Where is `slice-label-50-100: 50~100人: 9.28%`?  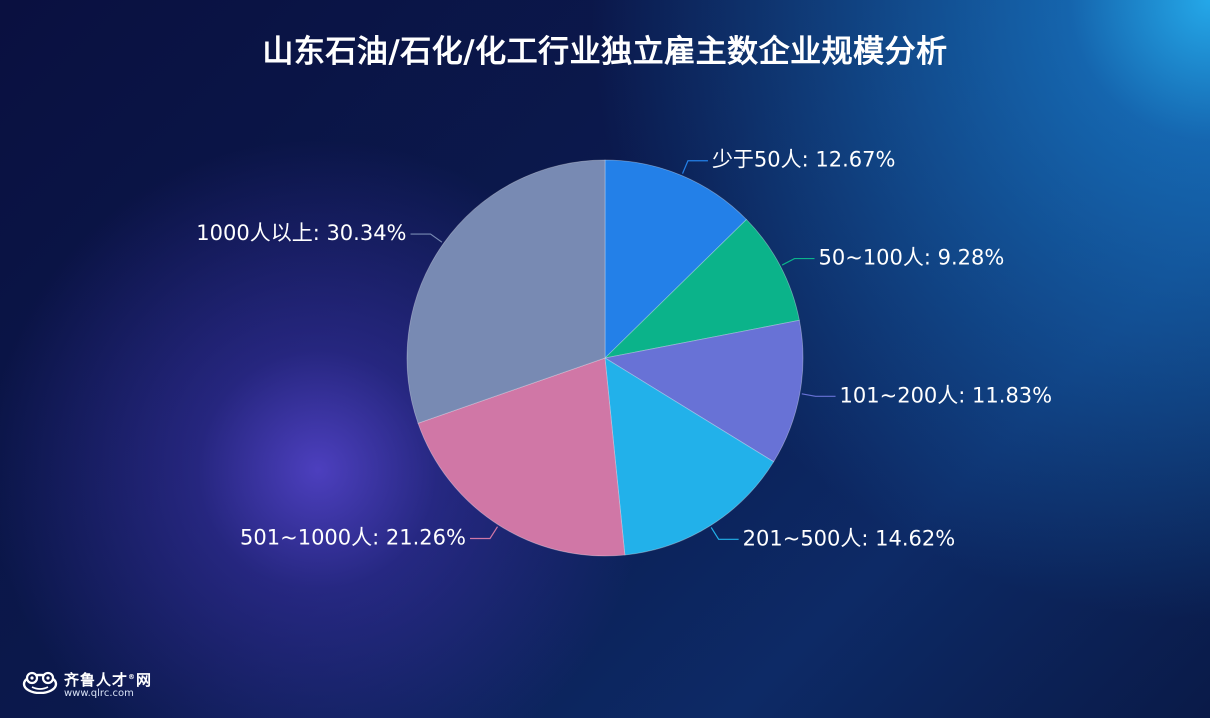 slice-label-50-100: 50~100人: 9.28% is located at coordinates (912, 258).